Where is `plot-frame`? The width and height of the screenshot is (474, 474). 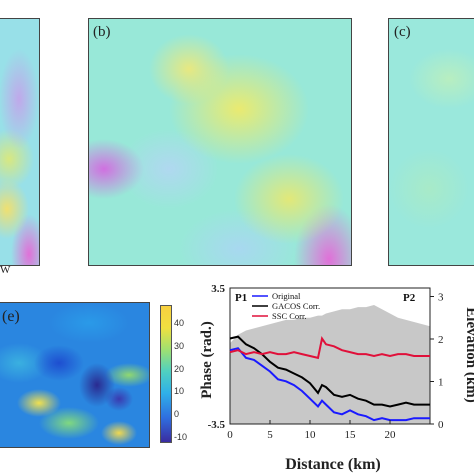 plot-frame is located at coordinates (330, 356).